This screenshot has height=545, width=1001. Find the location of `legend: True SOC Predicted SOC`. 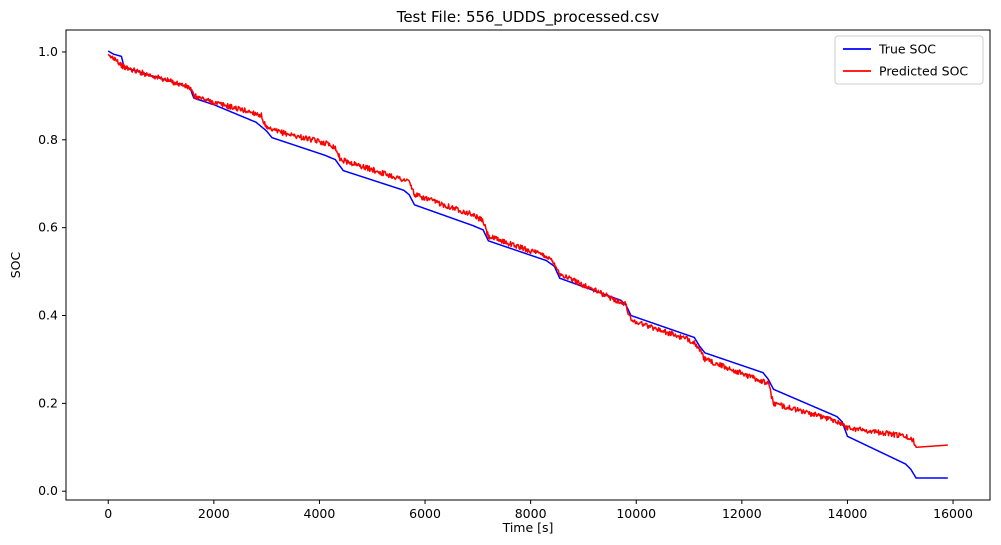

legend: True SOC Predicted SOC is located at coordinates (909, 60).